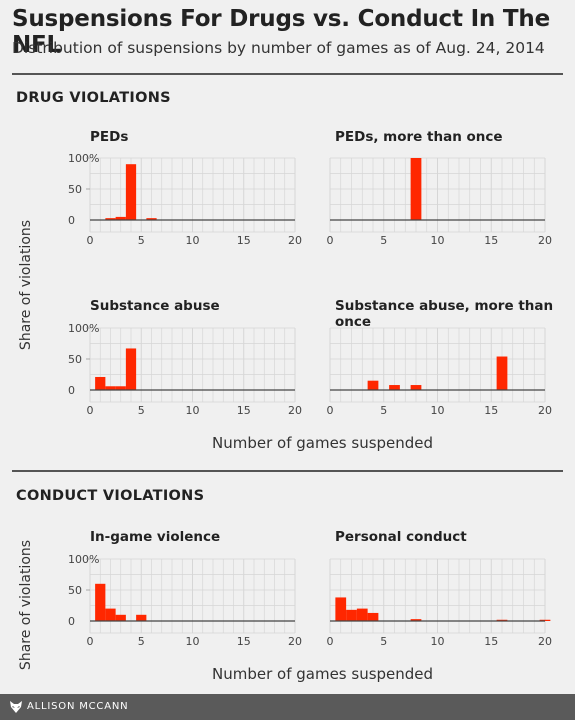 This screenshot has width=575, height=720. What do you see at coordinates (185, 199) in the screenshot?
I see `chart-peds: 0 50 100% 0 5 10 15 20` at bounding box center [185, 199].